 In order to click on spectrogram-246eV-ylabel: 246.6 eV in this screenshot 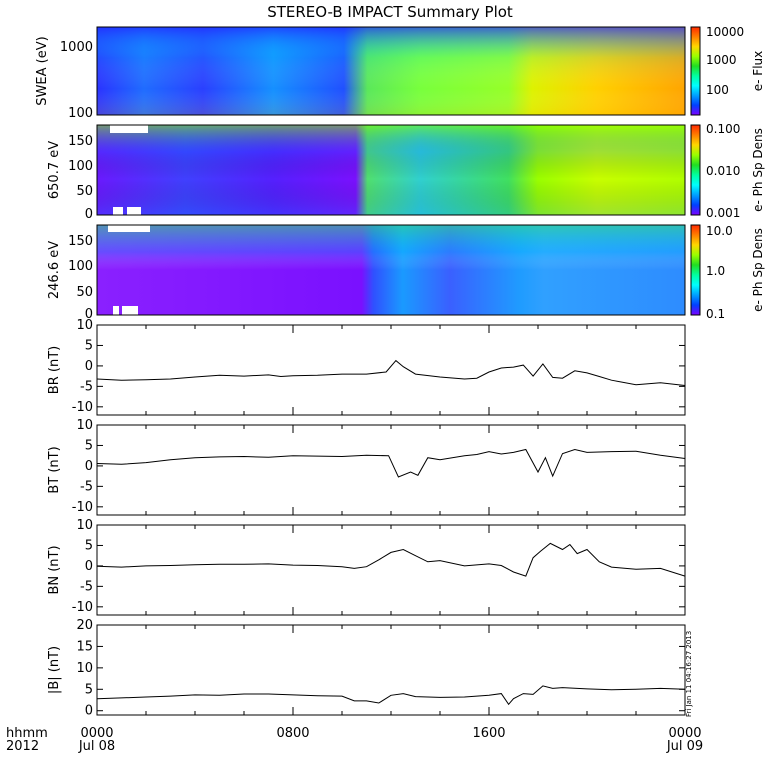, I will do `click(54, 270)`.